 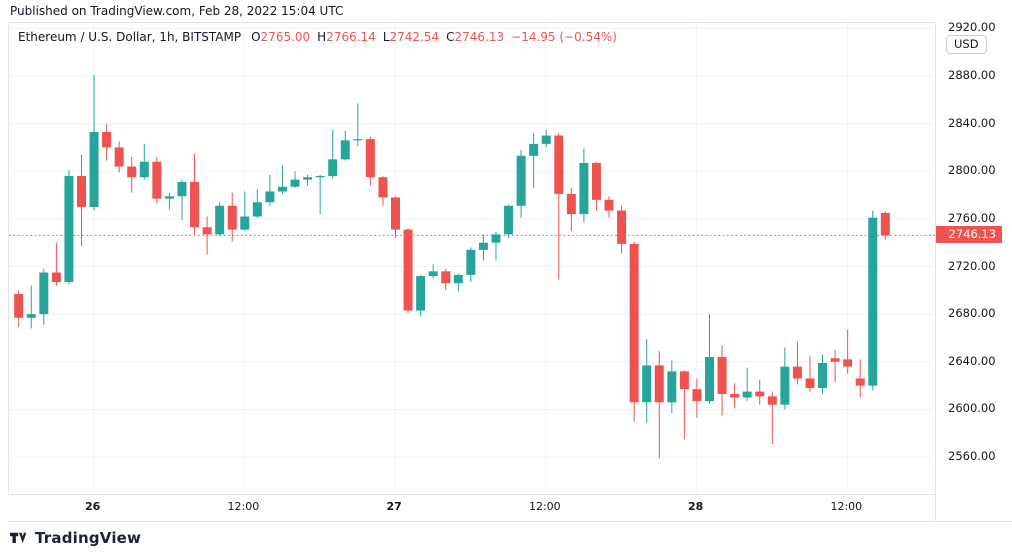 I want to click on ohlc-high: H2766.14, so click(x=346, y=37).